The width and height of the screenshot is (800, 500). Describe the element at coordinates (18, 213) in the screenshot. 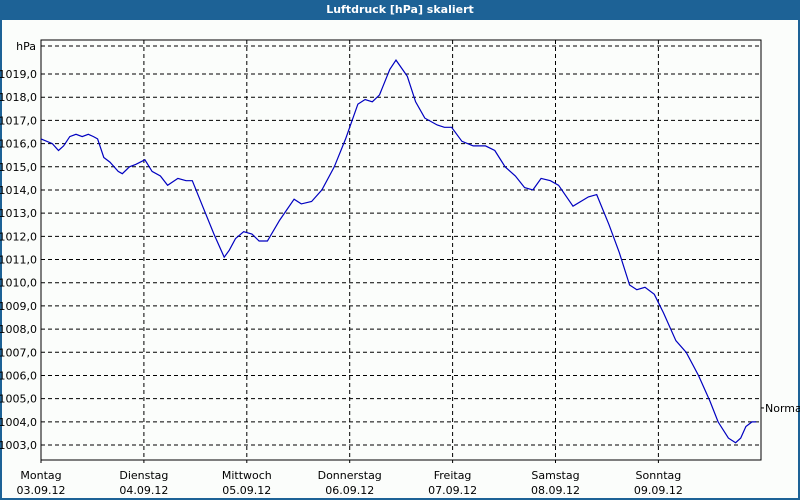

I see `y-tick-label: 1013,0` at that location.